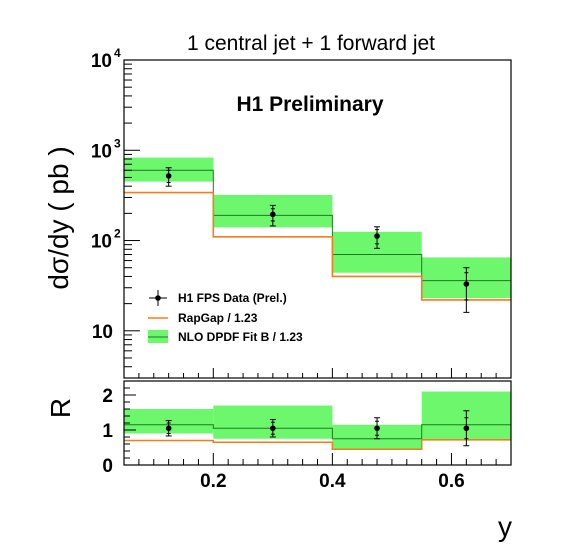  I want to click on legend-label-nlo: NLO DPDF Fit B / 1.23, so click(240, 337).